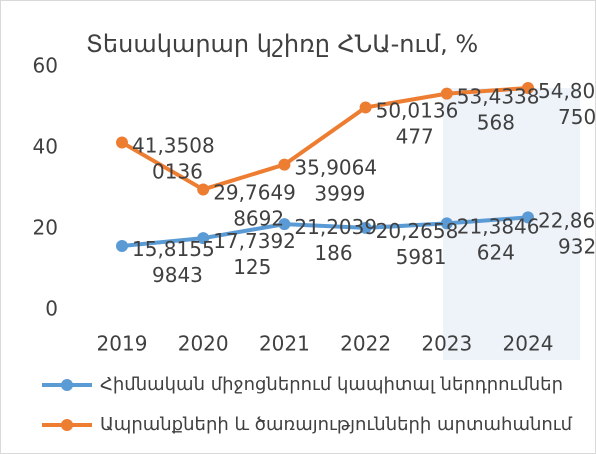 Image resolution: width=596 pixels, height=454 pixels. I want to click on y-tick-label: 0, so click(51, 309).